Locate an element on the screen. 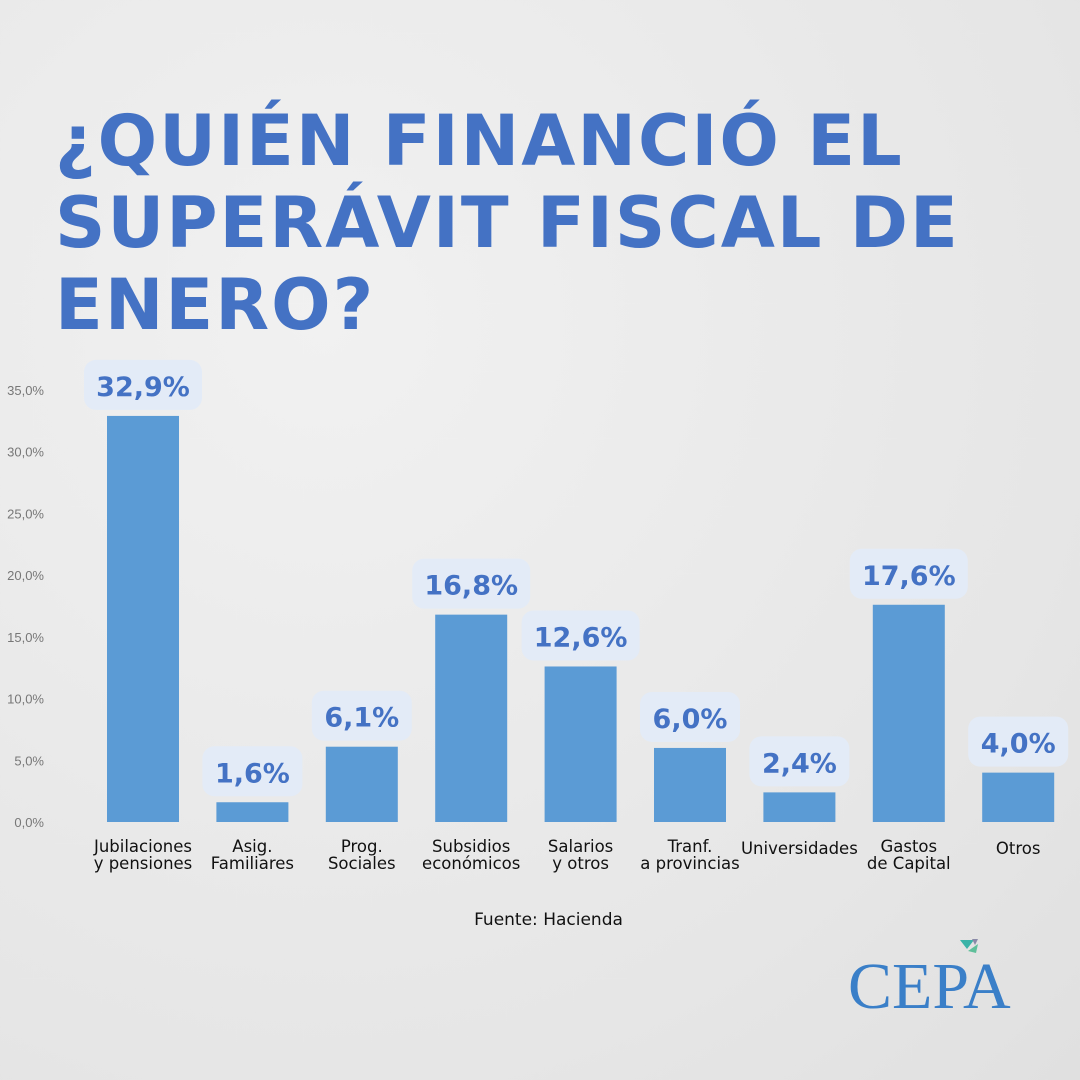 This screenshot has width=1080, height=1080. y-tick-label: 20,0% is located at coordinates (25, 575).